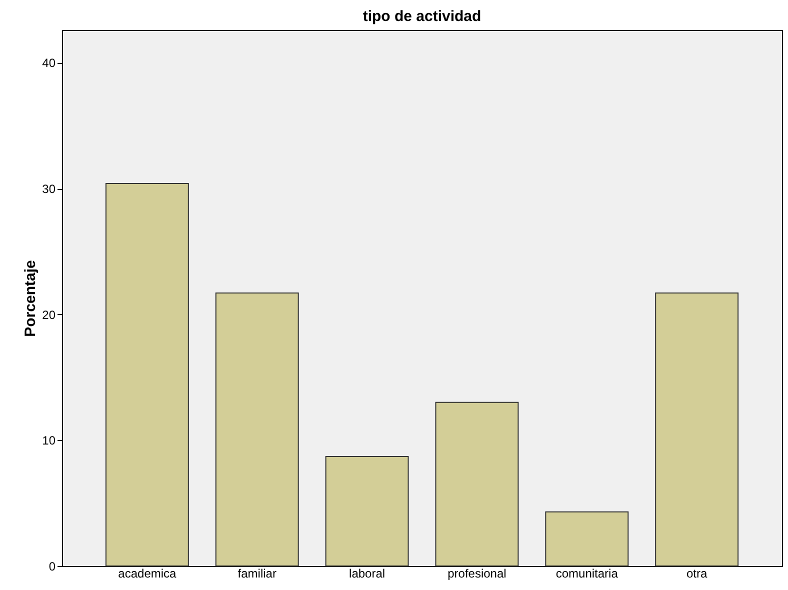 Image resolution: width=788 pixels, height=590 pixels. I want to click on y-tick-label: 10, so click(49, 441).